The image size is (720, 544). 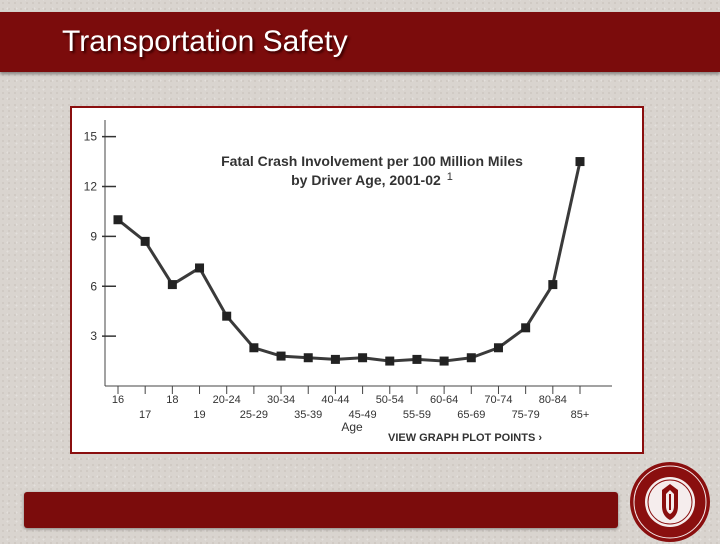 What do you see at coordinates (93, 236) in the screenshot?
I see `y-tick-label: 9` at bounding box center [93, 236].